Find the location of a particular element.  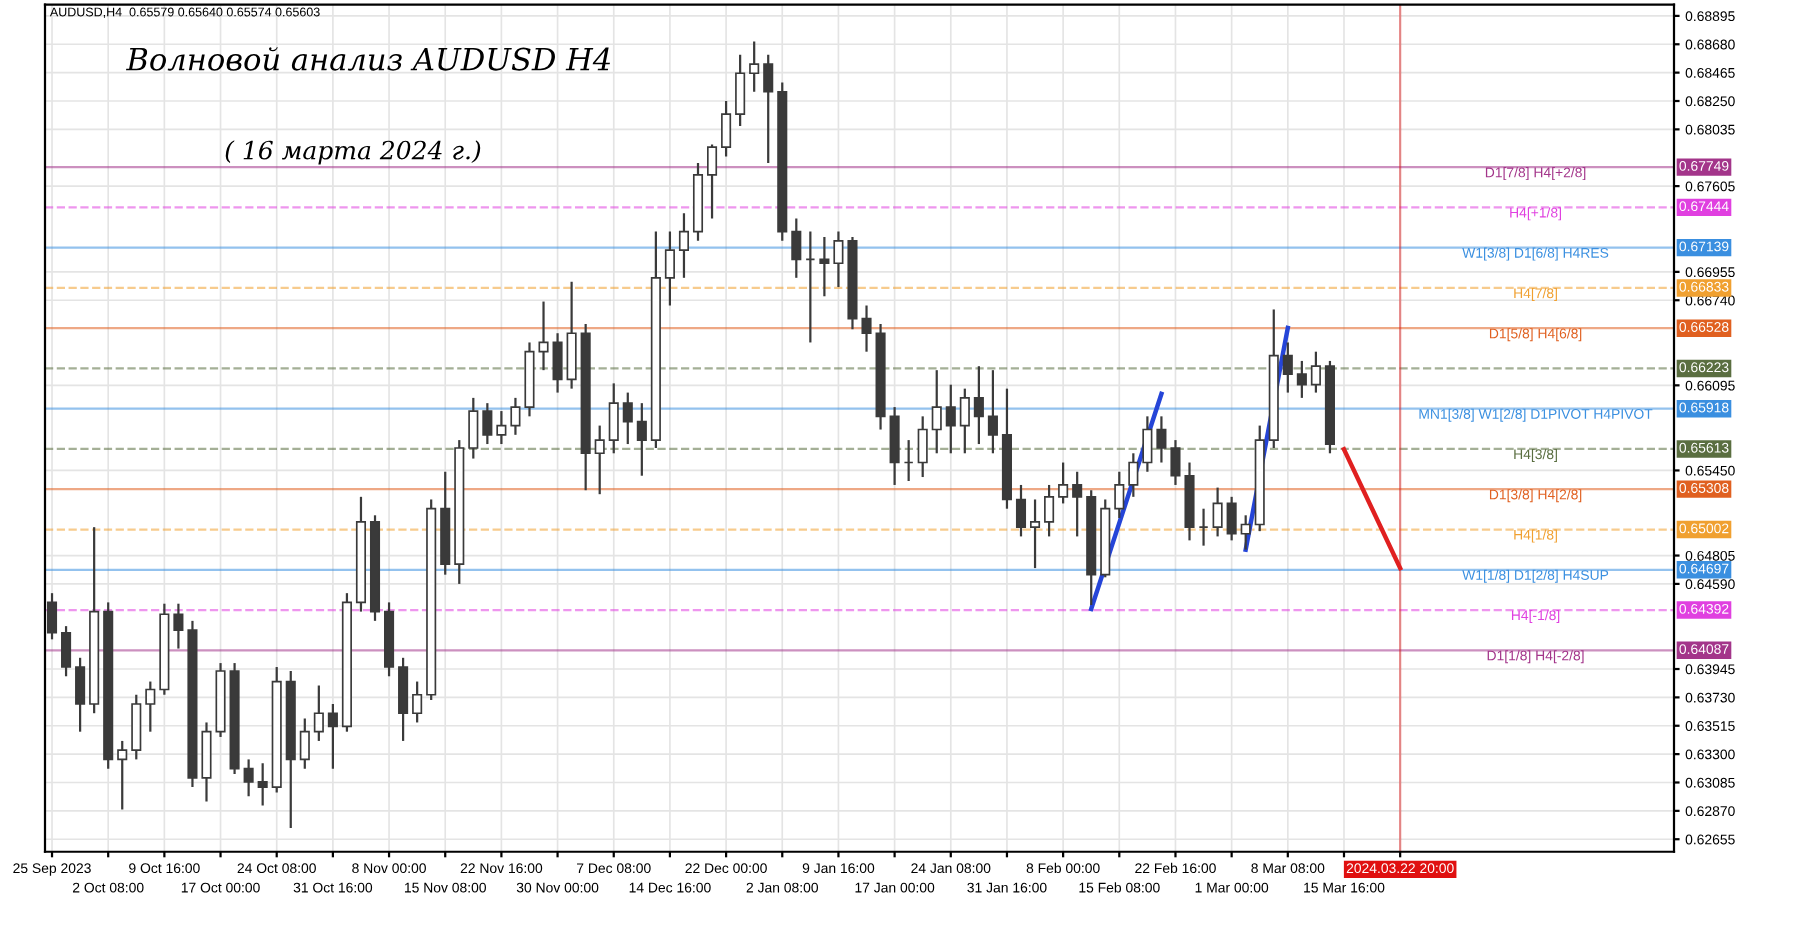

text: Волновой анализ AUDUSD H4 is located at coordinates (367, 59).